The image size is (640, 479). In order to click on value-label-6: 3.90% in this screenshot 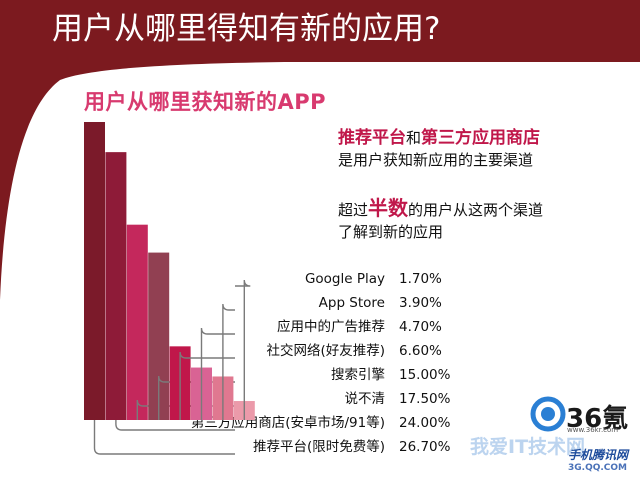, I will do `click(420, 303)`.